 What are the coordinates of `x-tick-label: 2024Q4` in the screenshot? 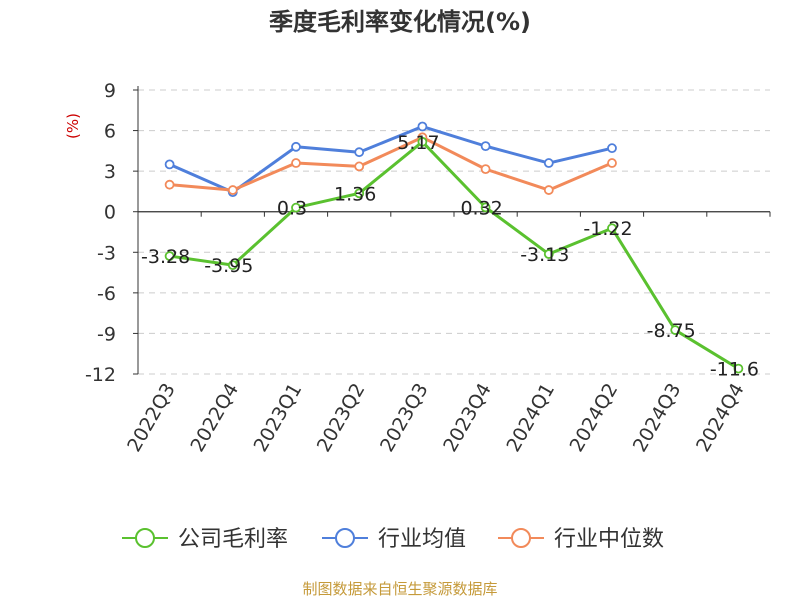 It's located at (720, 418).